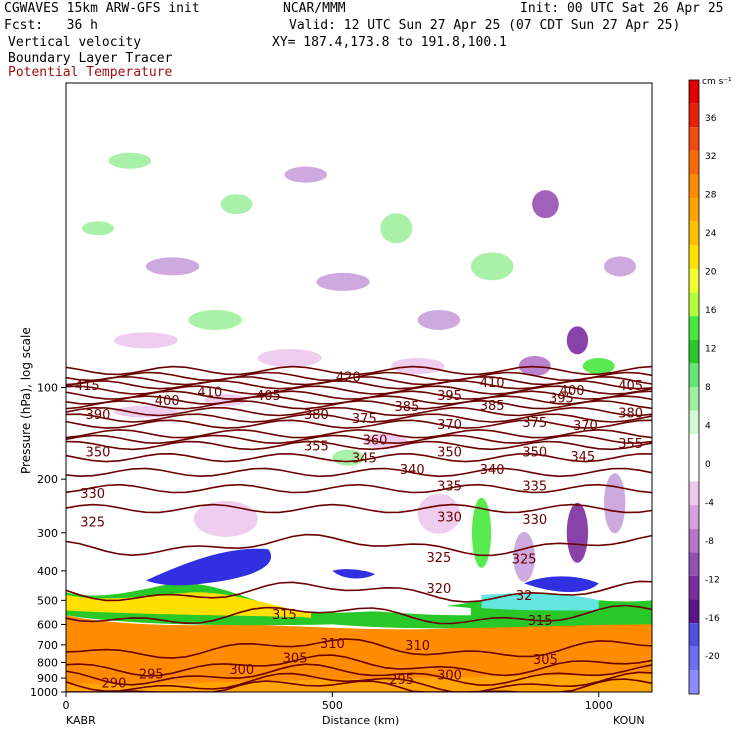  I want to click on contour-label: 355, so click(316, 446).